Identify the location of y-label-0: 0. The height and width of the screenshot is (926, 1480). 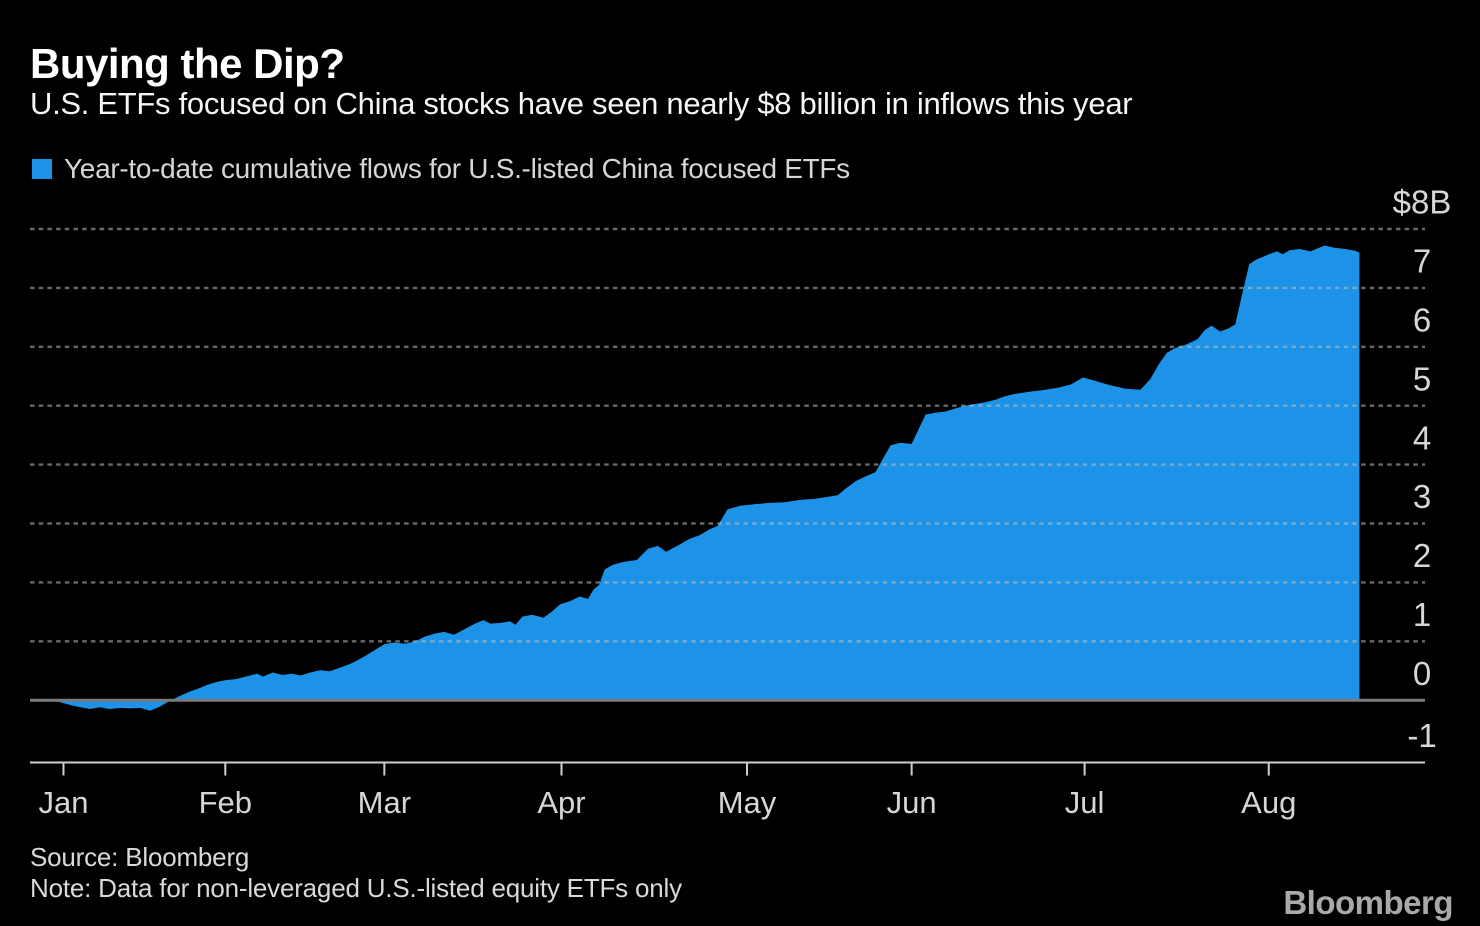
(1422, 673).